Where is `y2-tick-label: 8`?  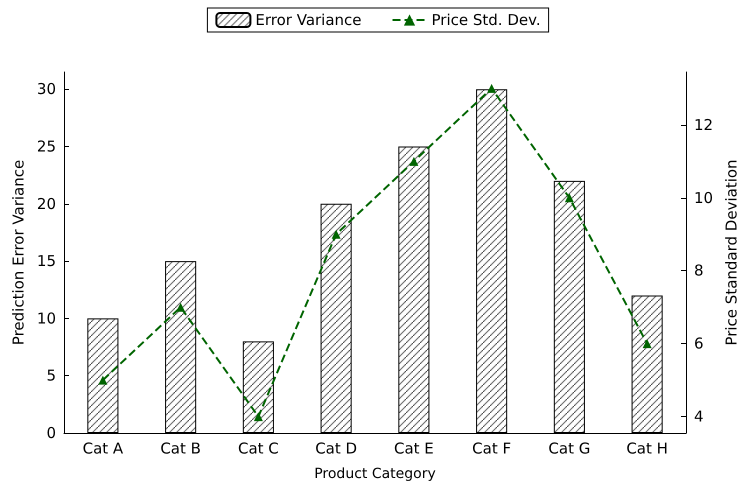 y2-tick-label: 8 is located at coordinates (699, 271).